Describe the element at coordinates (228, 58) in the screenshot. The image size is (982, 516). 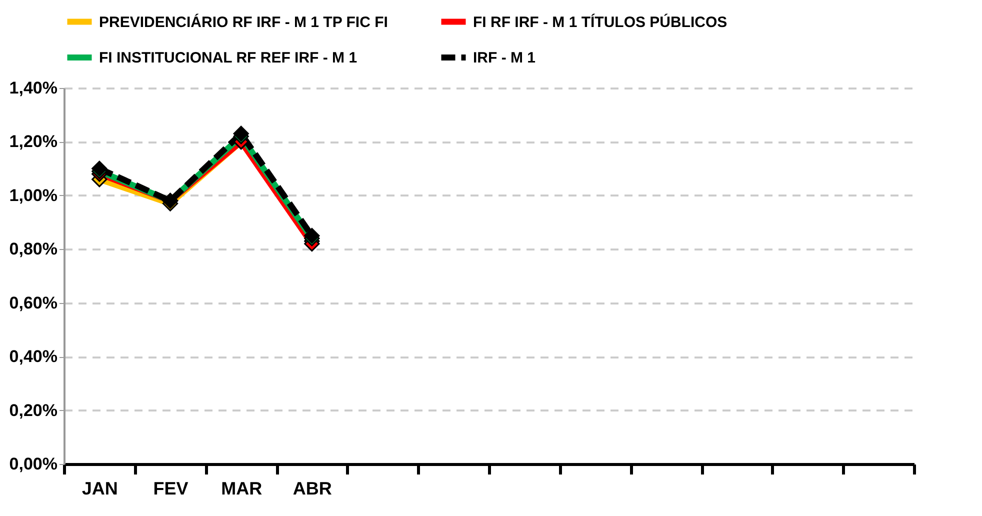
I see `legend-label: FI INSTITUCIONAL RF REF IRF - M 1` at that location.